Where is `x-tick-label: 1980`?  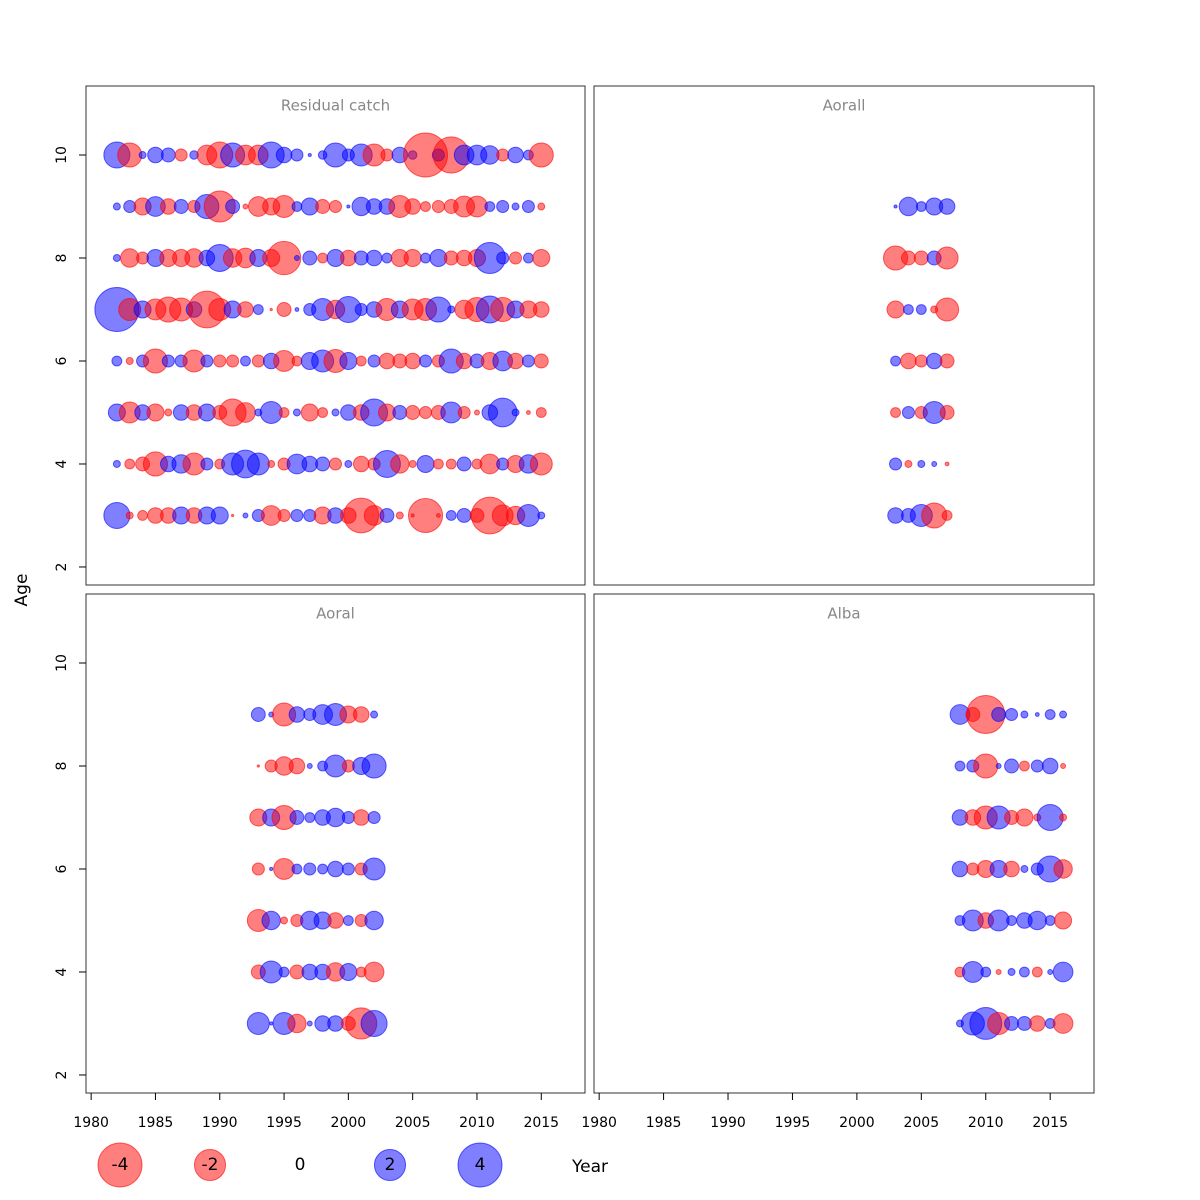
x-tick-label: 1980 is located at coordinates (599, 1123).